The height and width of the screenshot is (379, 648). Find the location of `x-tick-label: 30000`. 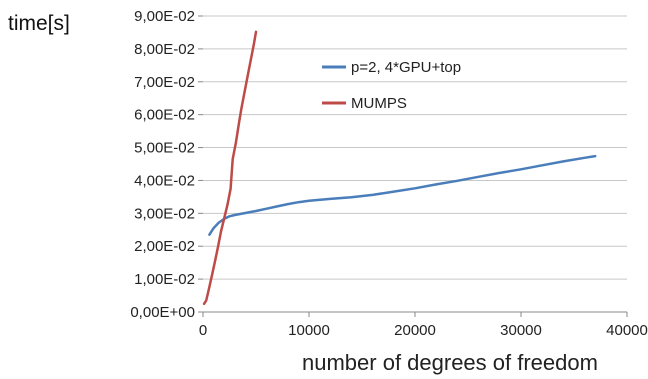

x-tick-label: 30000 is located at coordinates (521, 330).